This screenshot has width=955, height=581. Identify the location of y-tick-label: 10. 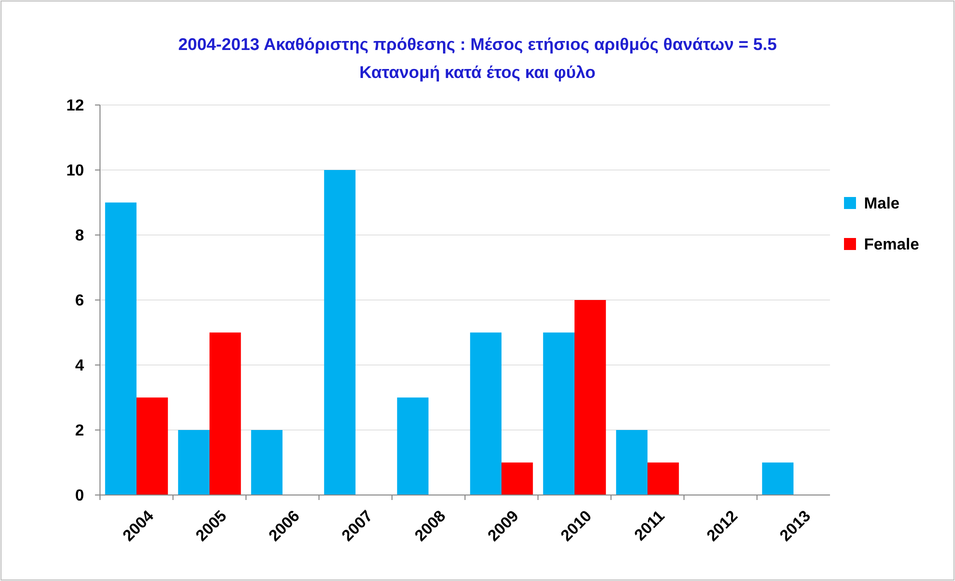
(75, 171).